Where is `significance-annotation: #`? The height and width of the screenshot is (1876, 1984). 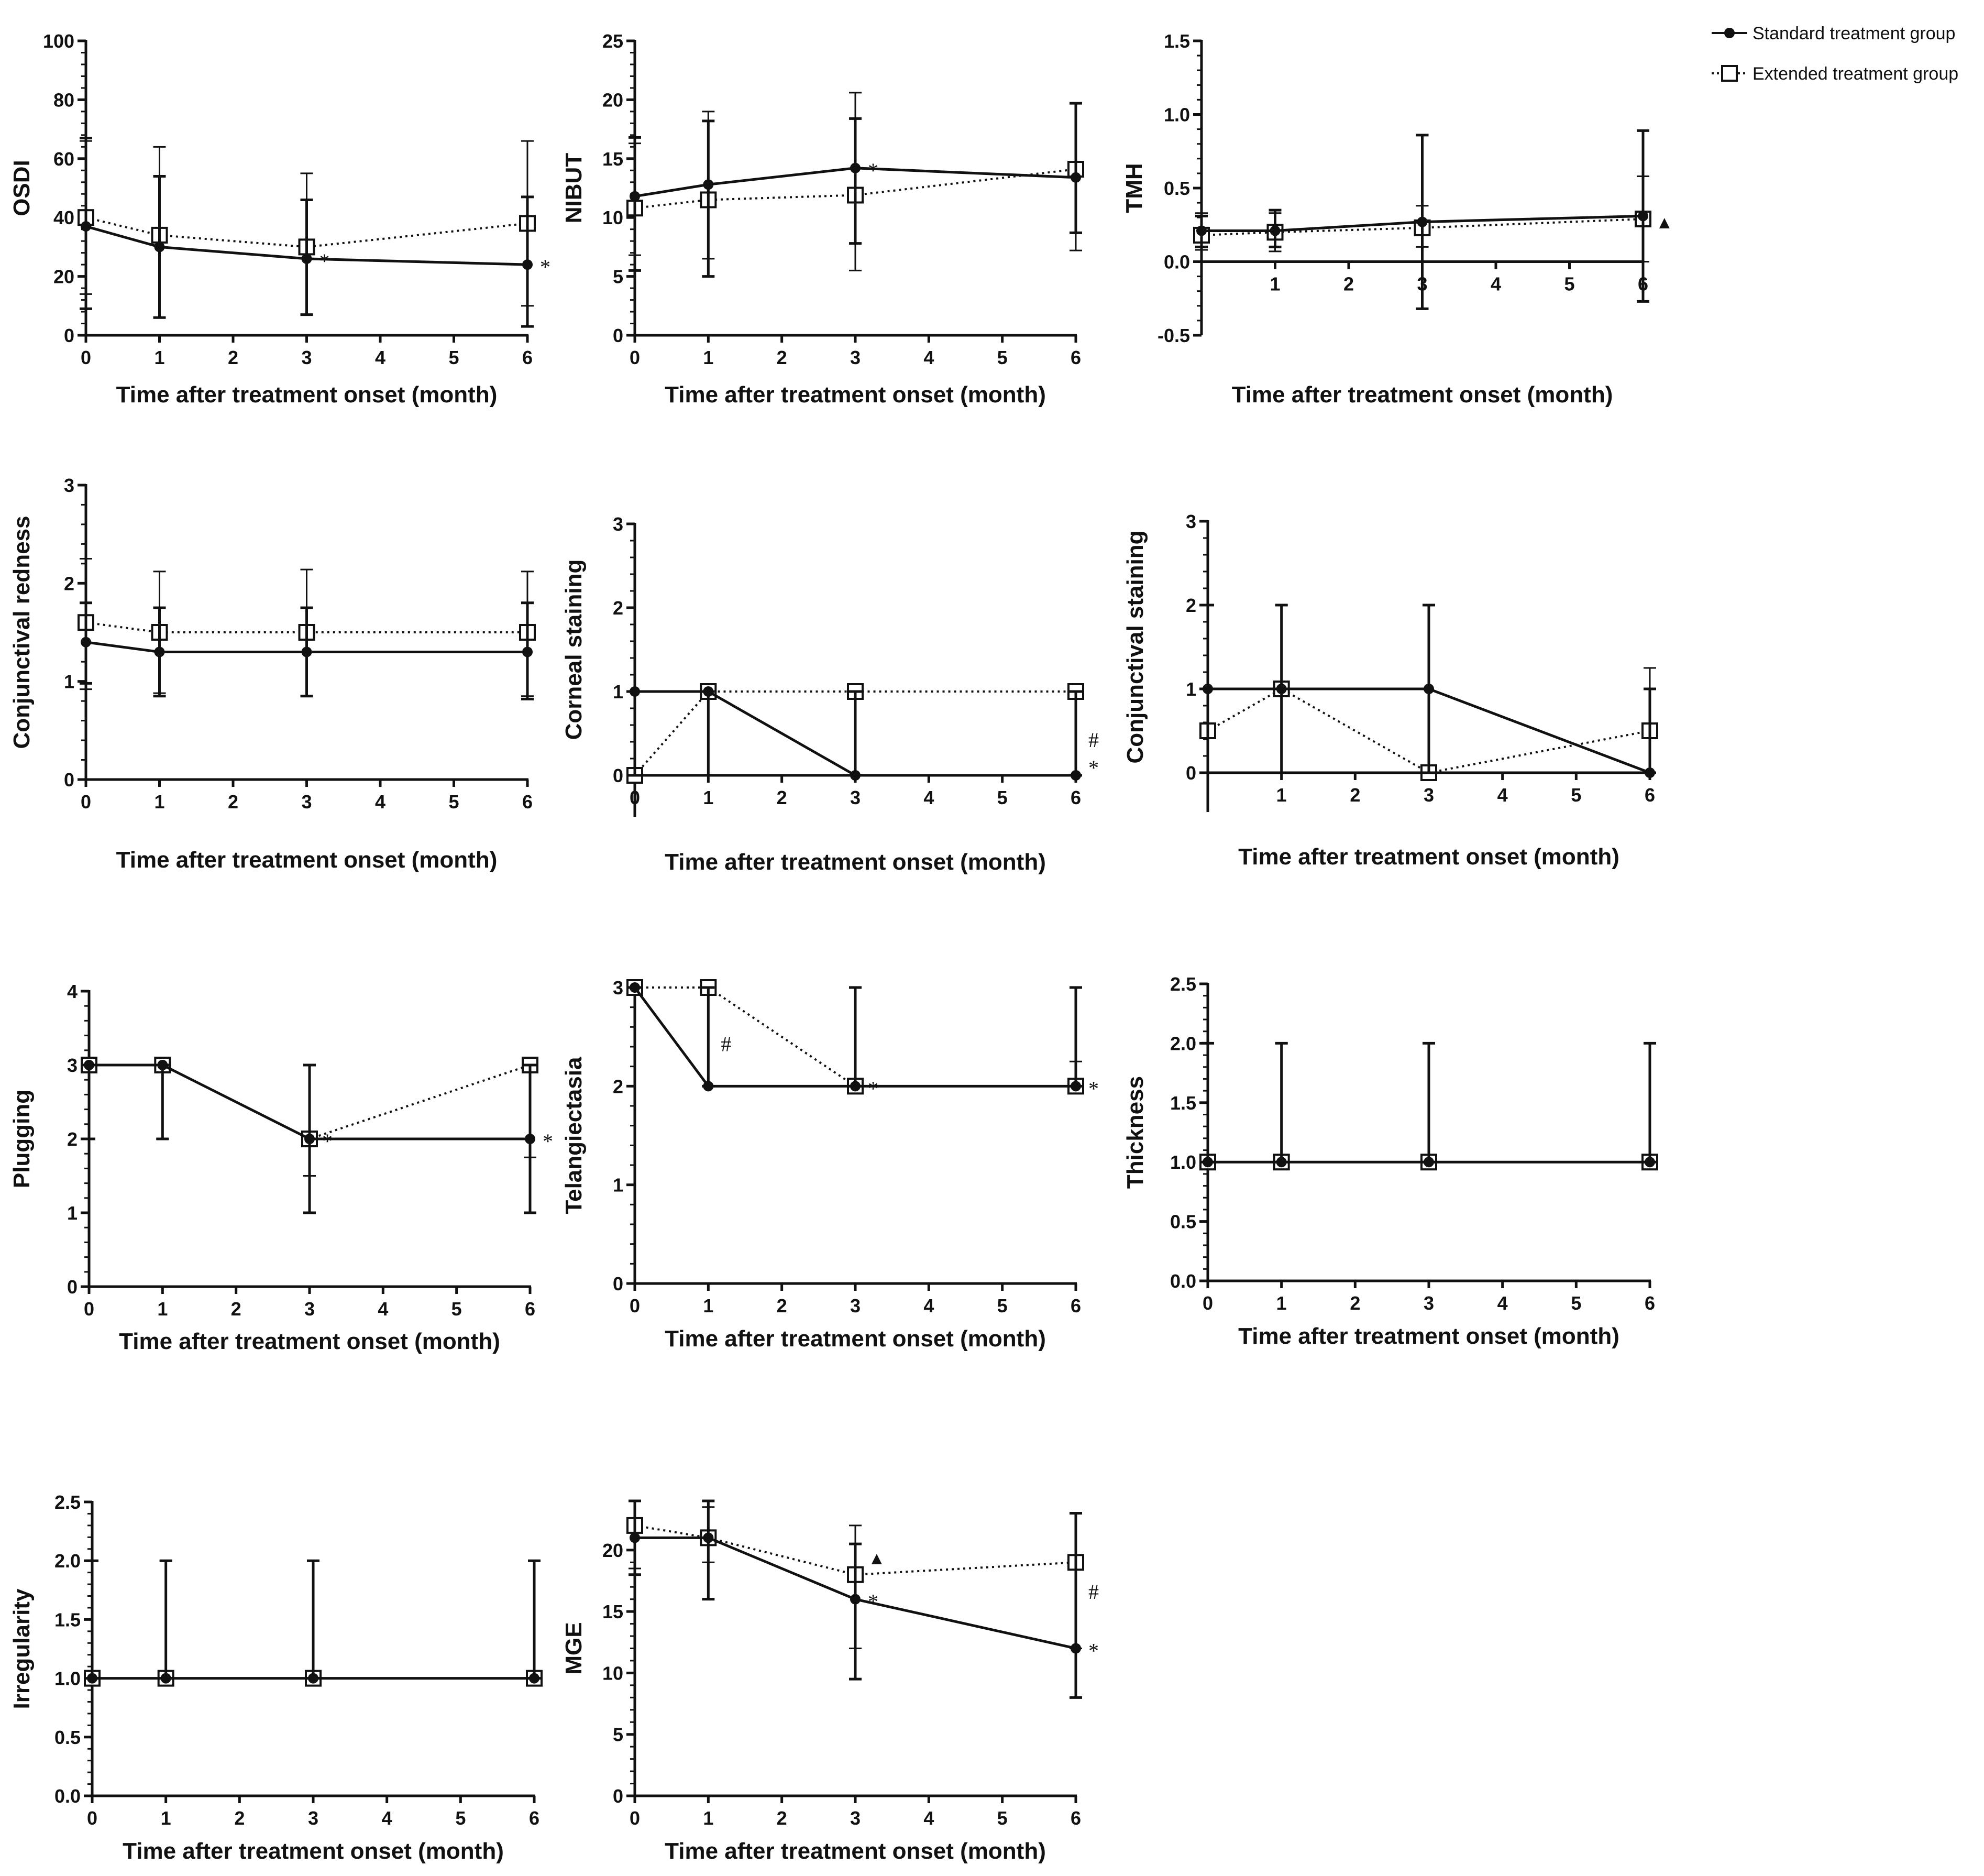
significance-annotation: # is located at coordinates (1093, 740).